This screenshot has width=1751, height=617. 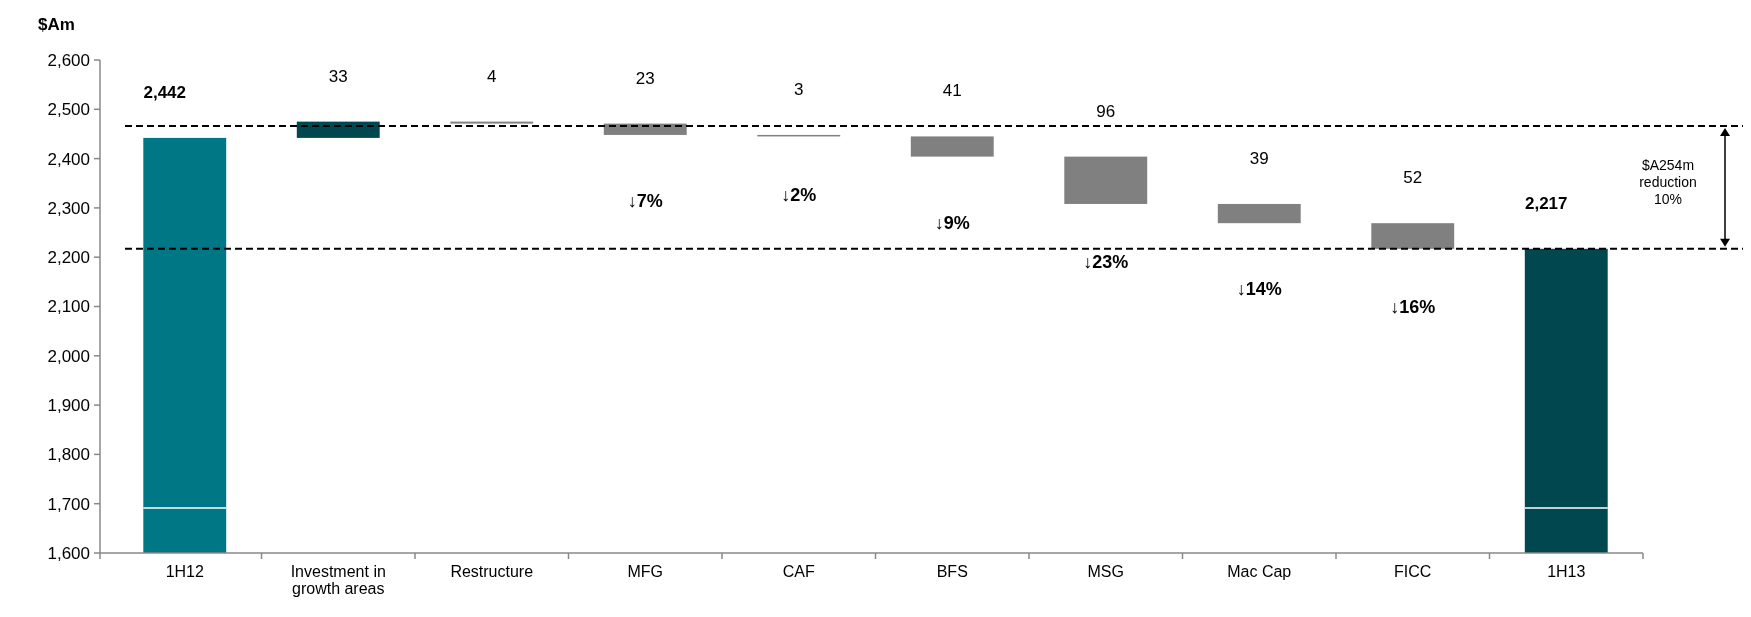 What do you see at coordinates (799, 194) in the screenshot?
I see `annotation: ↓2%` at bounding box center [799, 194].